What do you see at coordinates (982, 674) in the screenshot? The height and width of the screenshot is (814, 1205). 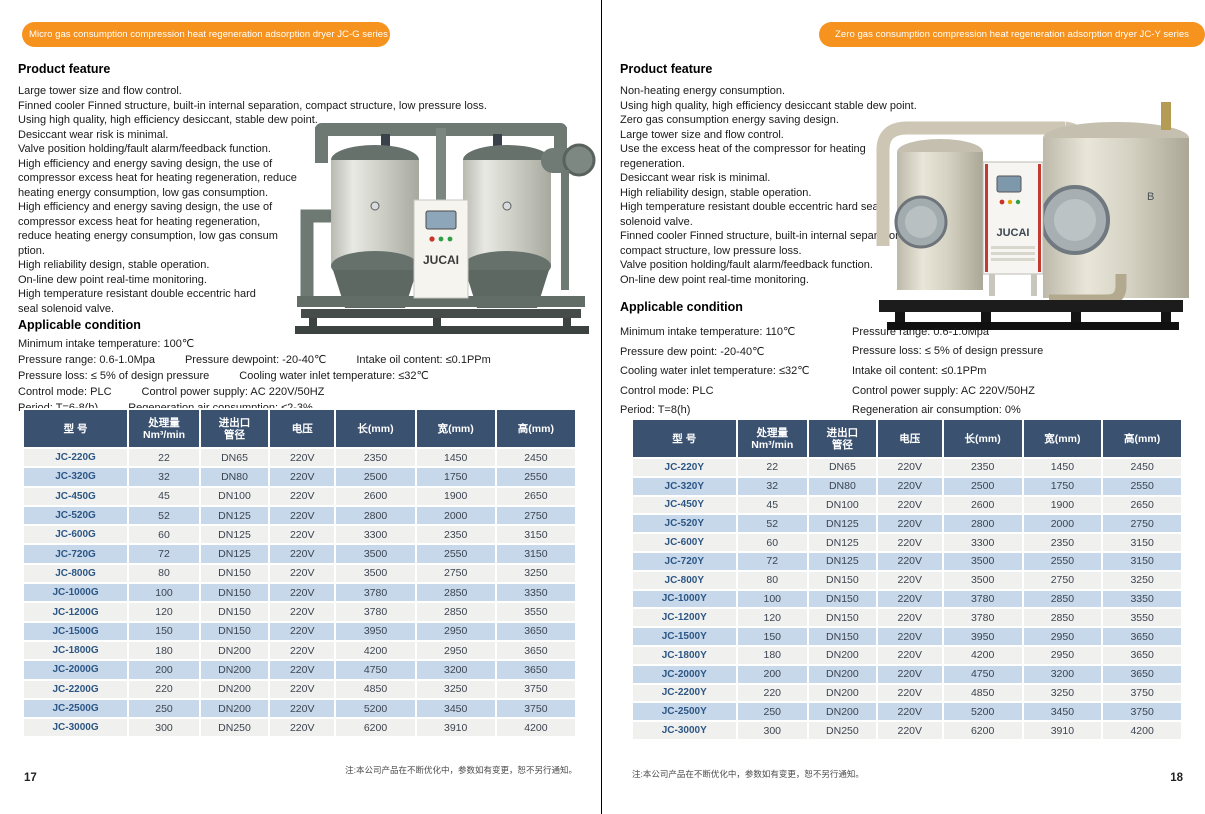 I see `table-cell: 4750` at bounding box center [982, 674].